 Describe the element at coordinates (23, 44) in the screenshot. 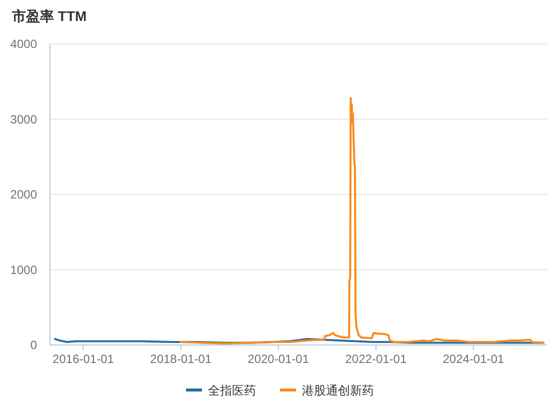

I see `ytick-label: 4000` at that location.